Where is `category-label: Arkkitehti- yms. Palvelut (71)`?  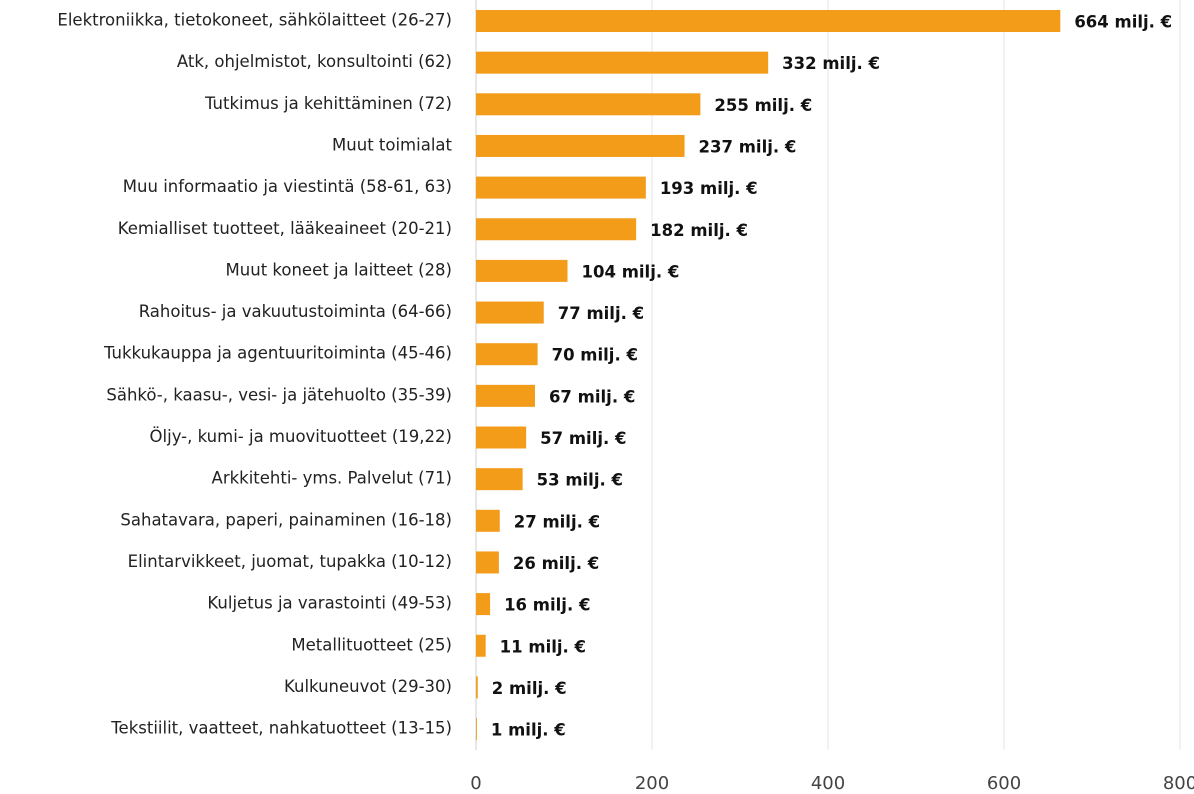 category-label: Arkkitehti- yms. Palvelut (71) is located at coordinates (332, 478).